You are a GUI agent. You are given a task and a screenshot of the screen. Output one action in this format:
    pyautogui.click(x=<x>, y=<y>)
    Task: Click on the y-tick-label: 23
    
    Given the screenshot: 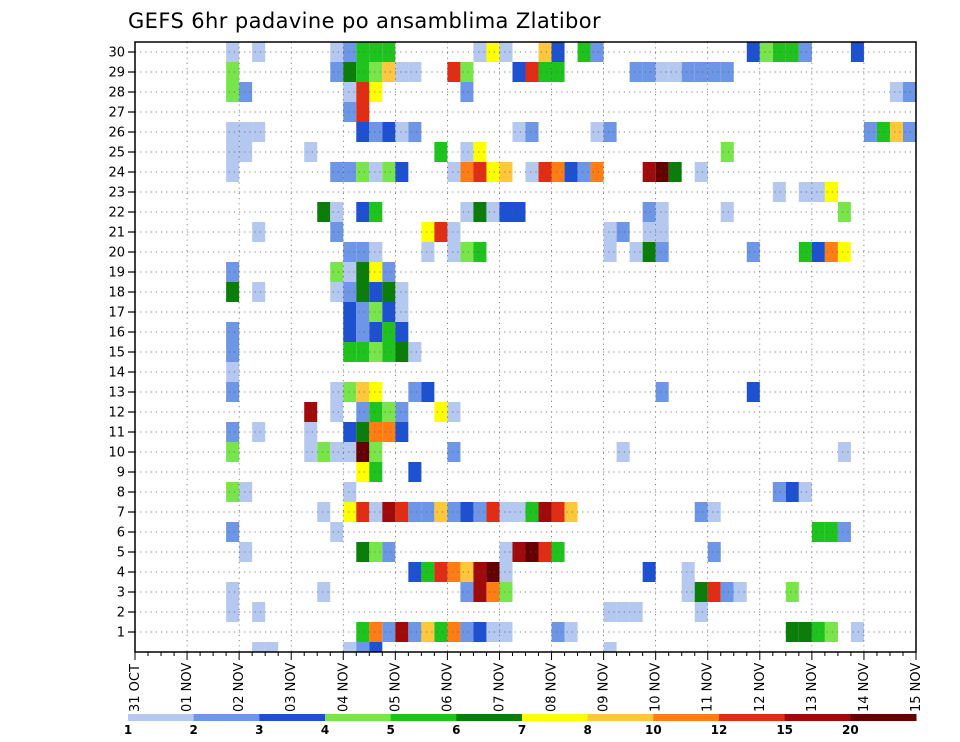 What is the action you would take?
    pyautogui.click(x=116, y=193)
    